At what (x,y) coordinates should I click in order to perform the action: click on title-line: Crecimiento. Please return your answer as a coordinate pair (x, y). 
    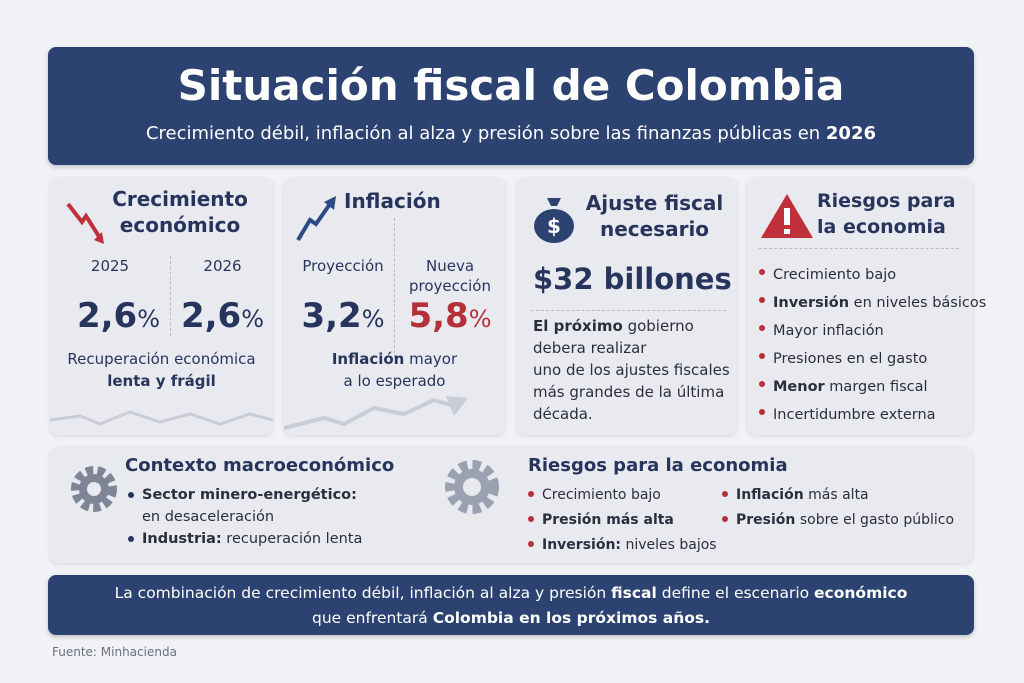
    Looking at the image, I should click on (180, 199).